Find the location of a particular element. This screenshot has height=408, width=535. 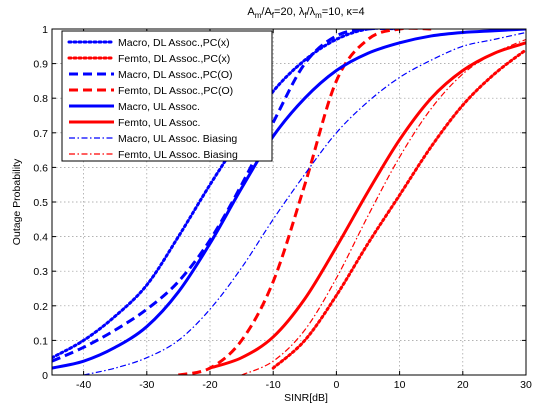

legend-label-5: Macro, UL Assoc. is located at coordinates (159, 107).